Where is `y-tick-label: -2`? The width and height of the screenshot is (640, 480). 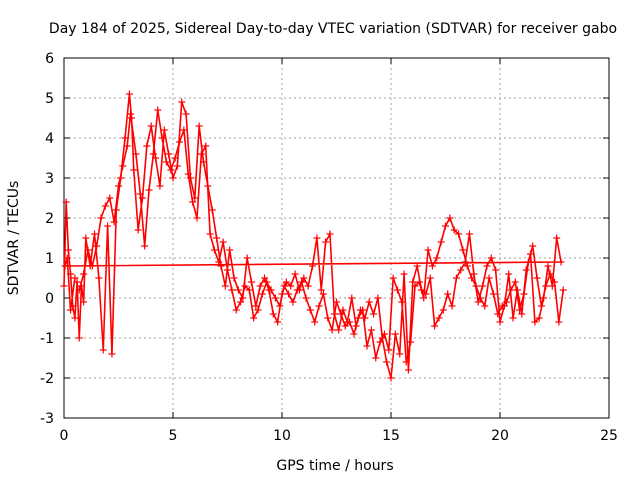 y-tick-label: -2 is located at coordinates (47, 379).